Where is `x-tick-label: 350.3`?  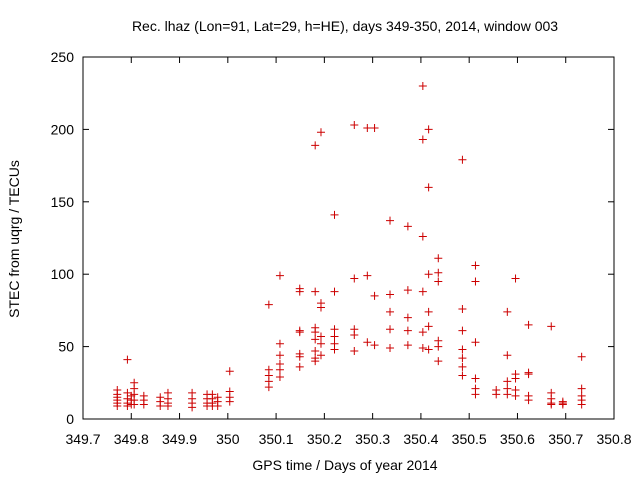
x-tick-label: 350.3 is located at coordinates (372, 439).